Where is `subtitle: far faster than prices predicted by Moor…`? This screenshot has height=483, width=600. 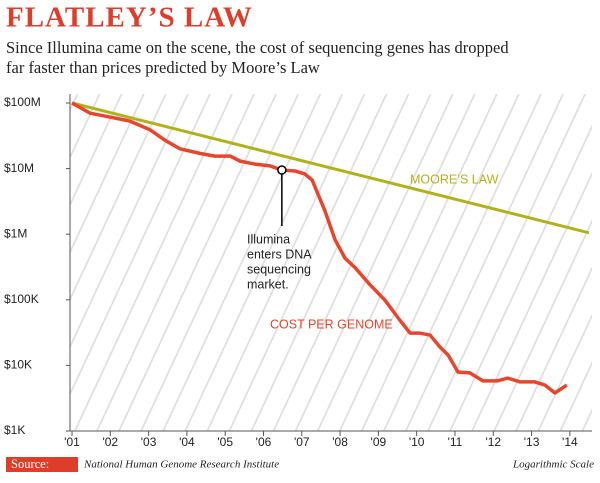 subtitle: far faster than prices predicted by Moor… is located at coordinates (163, 67).